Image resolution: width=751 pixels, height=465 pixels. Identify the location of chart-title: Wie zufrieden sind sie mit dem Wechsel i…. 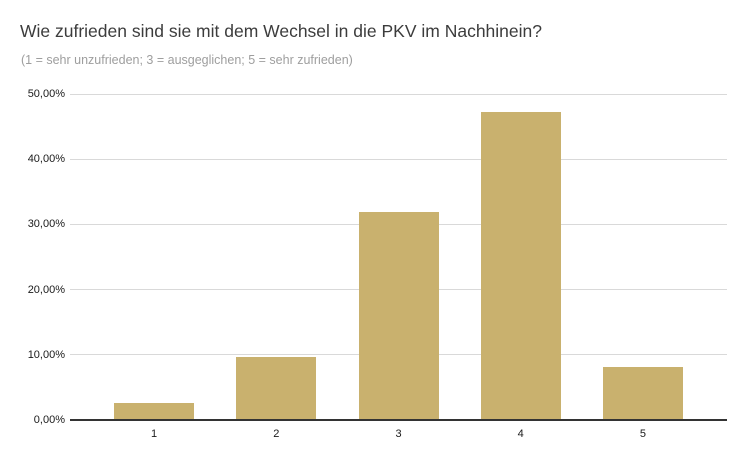
(281, 31).